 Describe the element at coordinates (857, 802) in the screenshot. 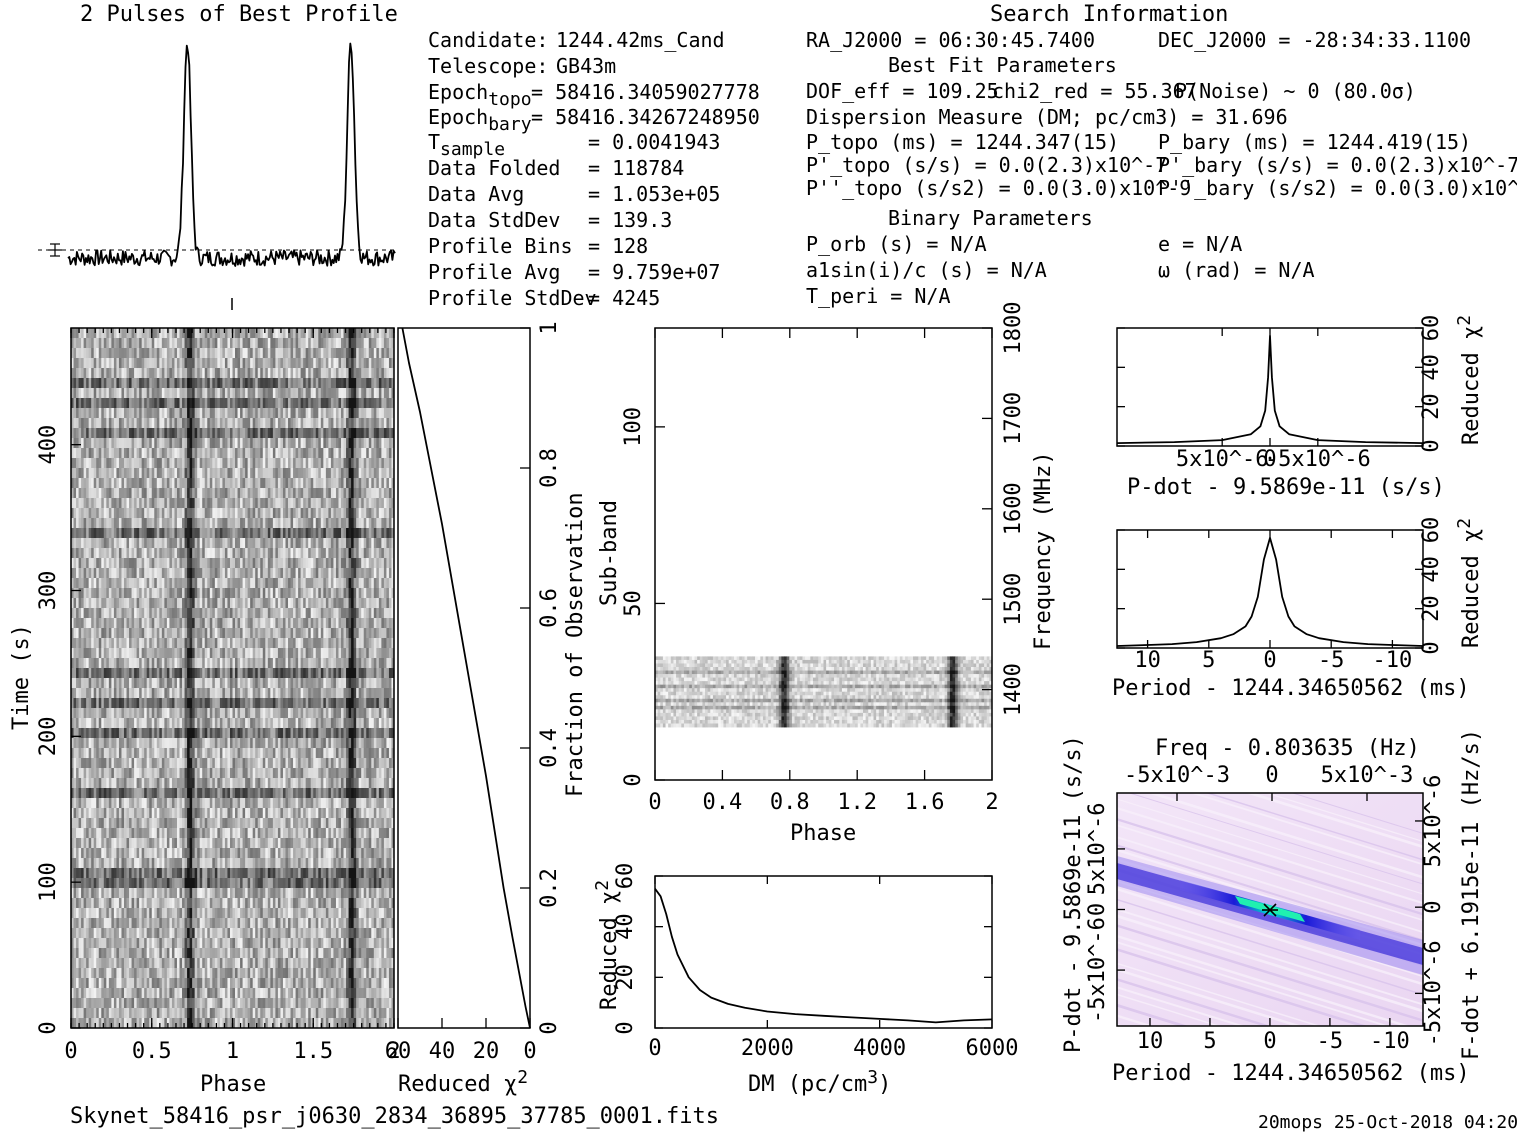

I see `subband-xtick: 1.2` at that location.